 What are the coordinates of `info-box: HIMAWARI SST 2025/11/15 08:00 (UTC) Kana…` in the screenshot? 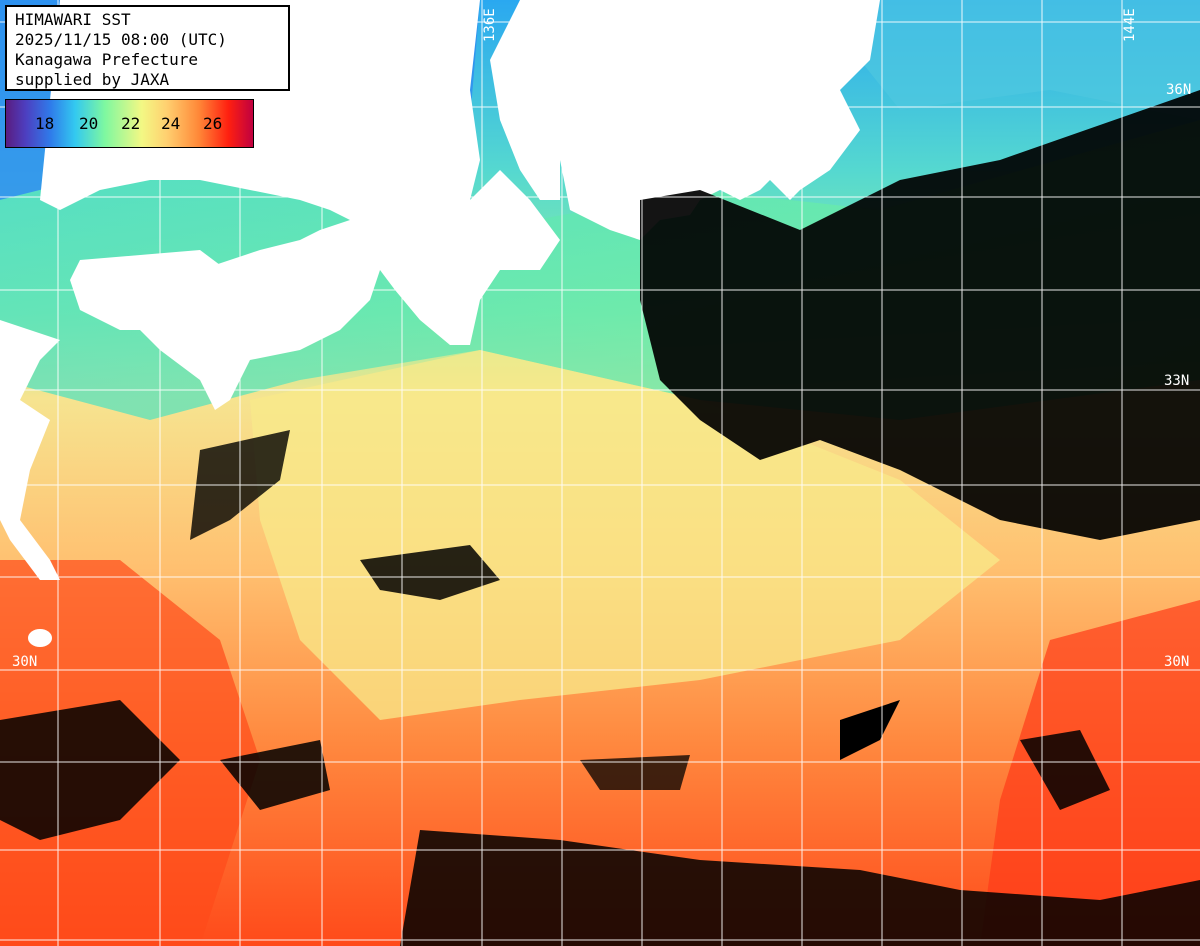 It's located at (147, 48).